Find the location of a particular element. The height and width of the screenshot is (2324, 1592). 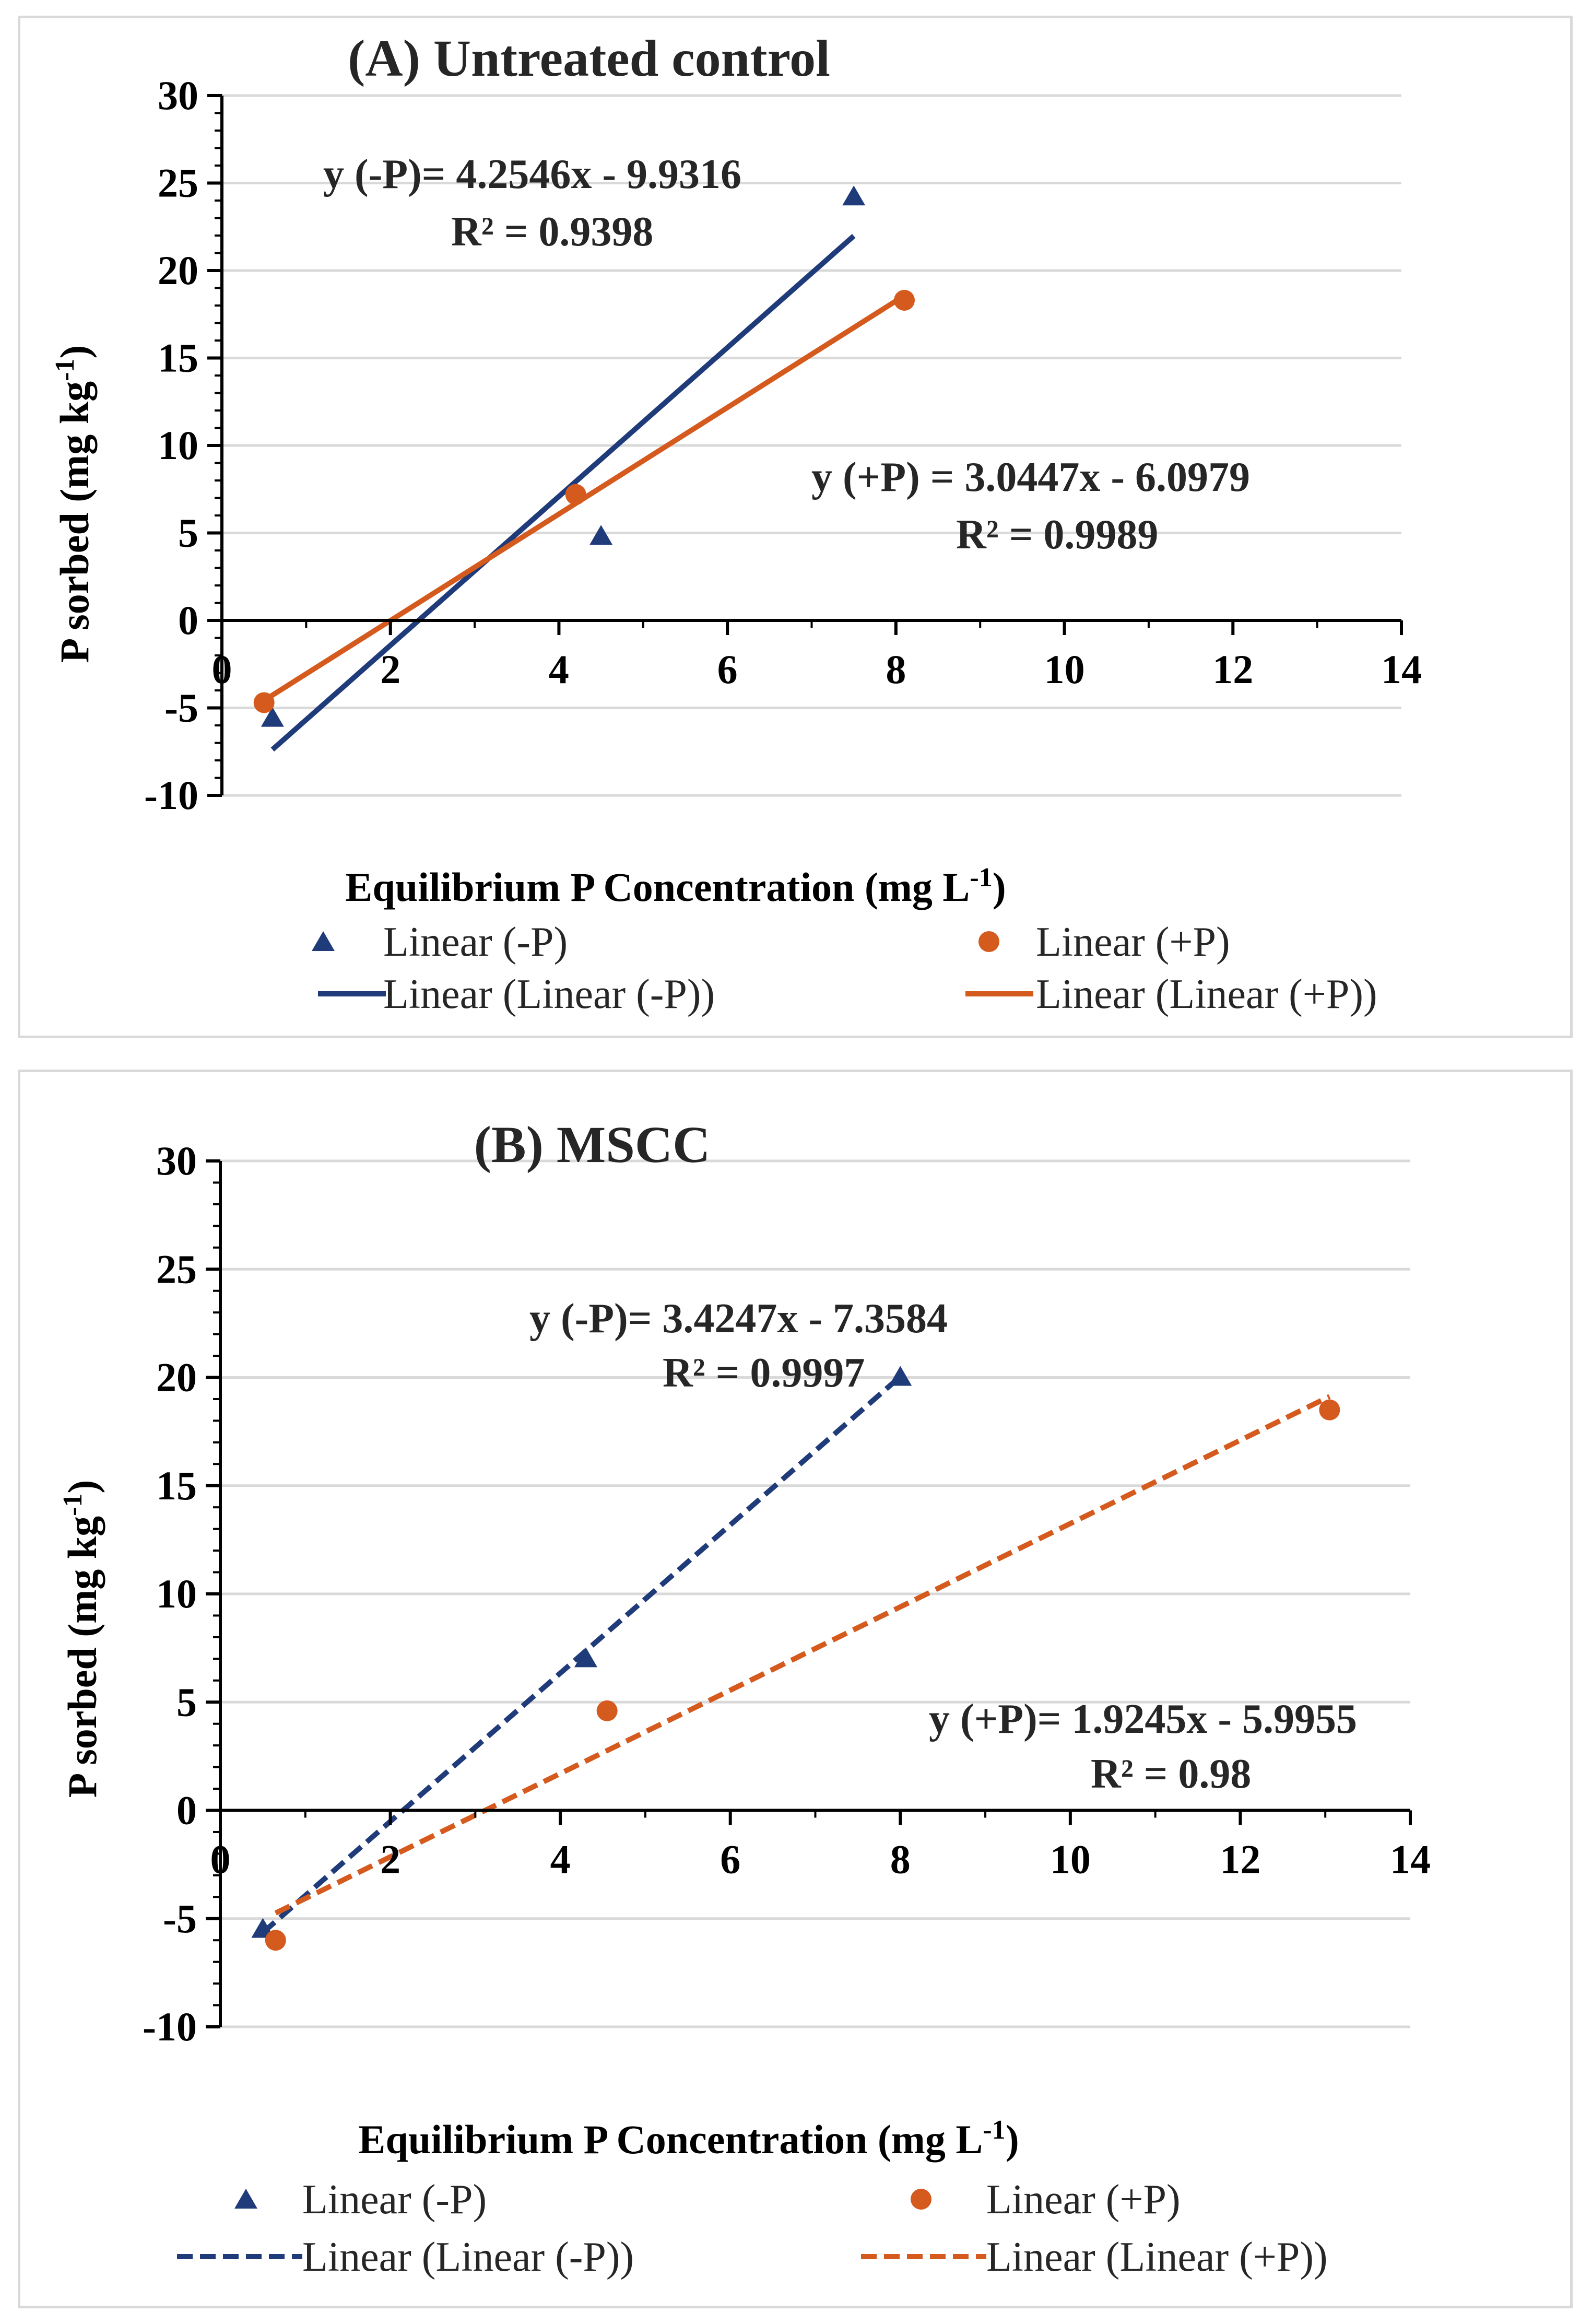

equation-minus-p: y (-P)= 3.4247x - 7.3584 is located at coordinates (738, 1319).